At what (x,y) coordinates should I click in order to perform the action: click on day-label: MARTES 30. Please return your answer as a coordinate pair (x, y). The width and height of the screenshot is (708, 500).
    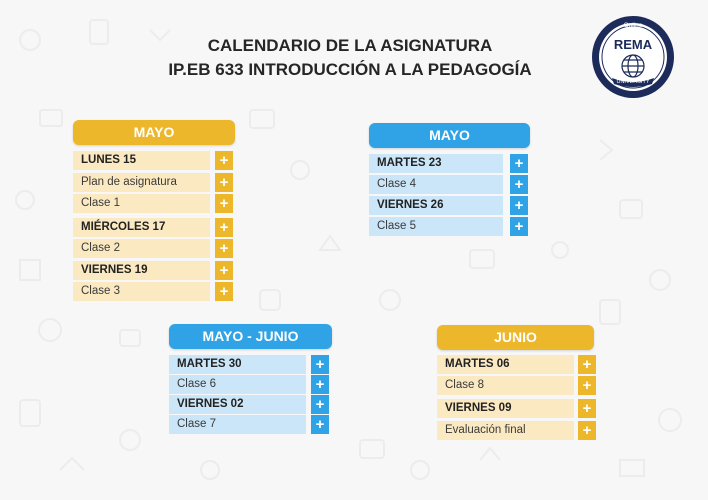
    Looking at the image, I should click on (237, 364).